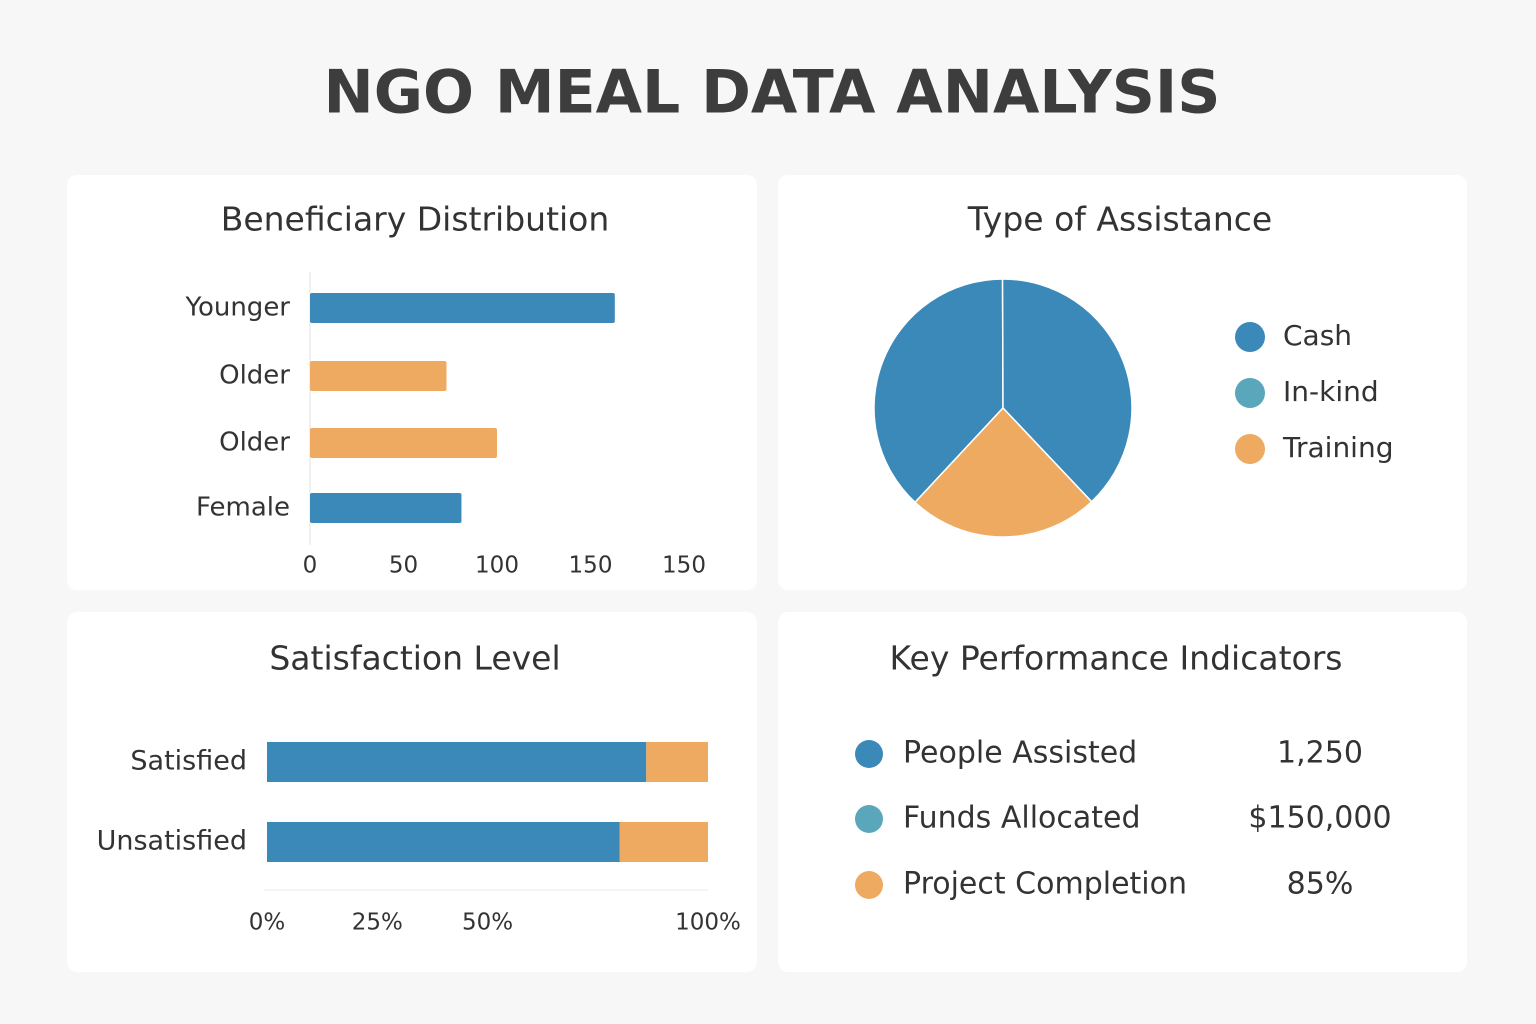 This screenshot has width=1536, height=1024. What do you see at coordinates (1020, 753) in the screenshot?
I see `kpi-label: People Assisted` at bounding box center [1020, 753].